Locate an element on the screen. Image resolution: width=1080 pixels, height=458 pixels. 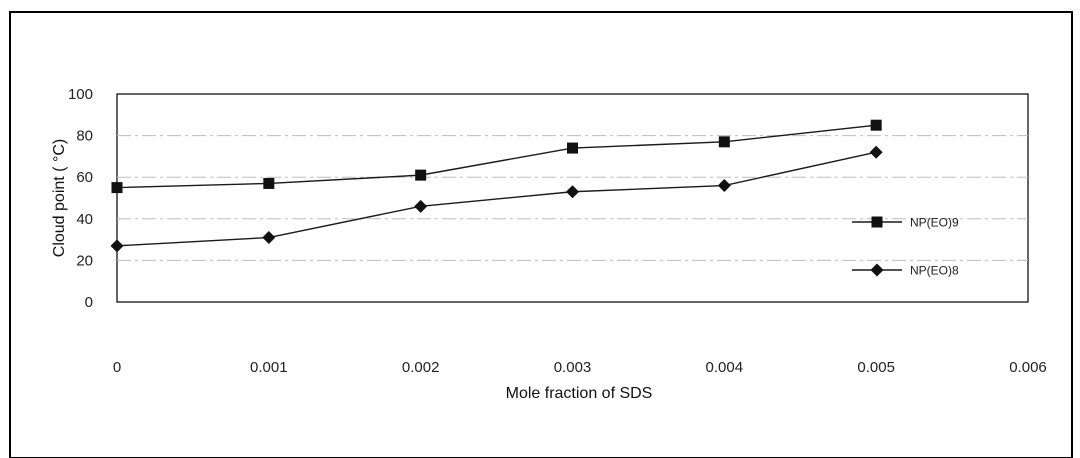
x-axis-title: Mole fraction of SDS is located at coordinates (579, 393).